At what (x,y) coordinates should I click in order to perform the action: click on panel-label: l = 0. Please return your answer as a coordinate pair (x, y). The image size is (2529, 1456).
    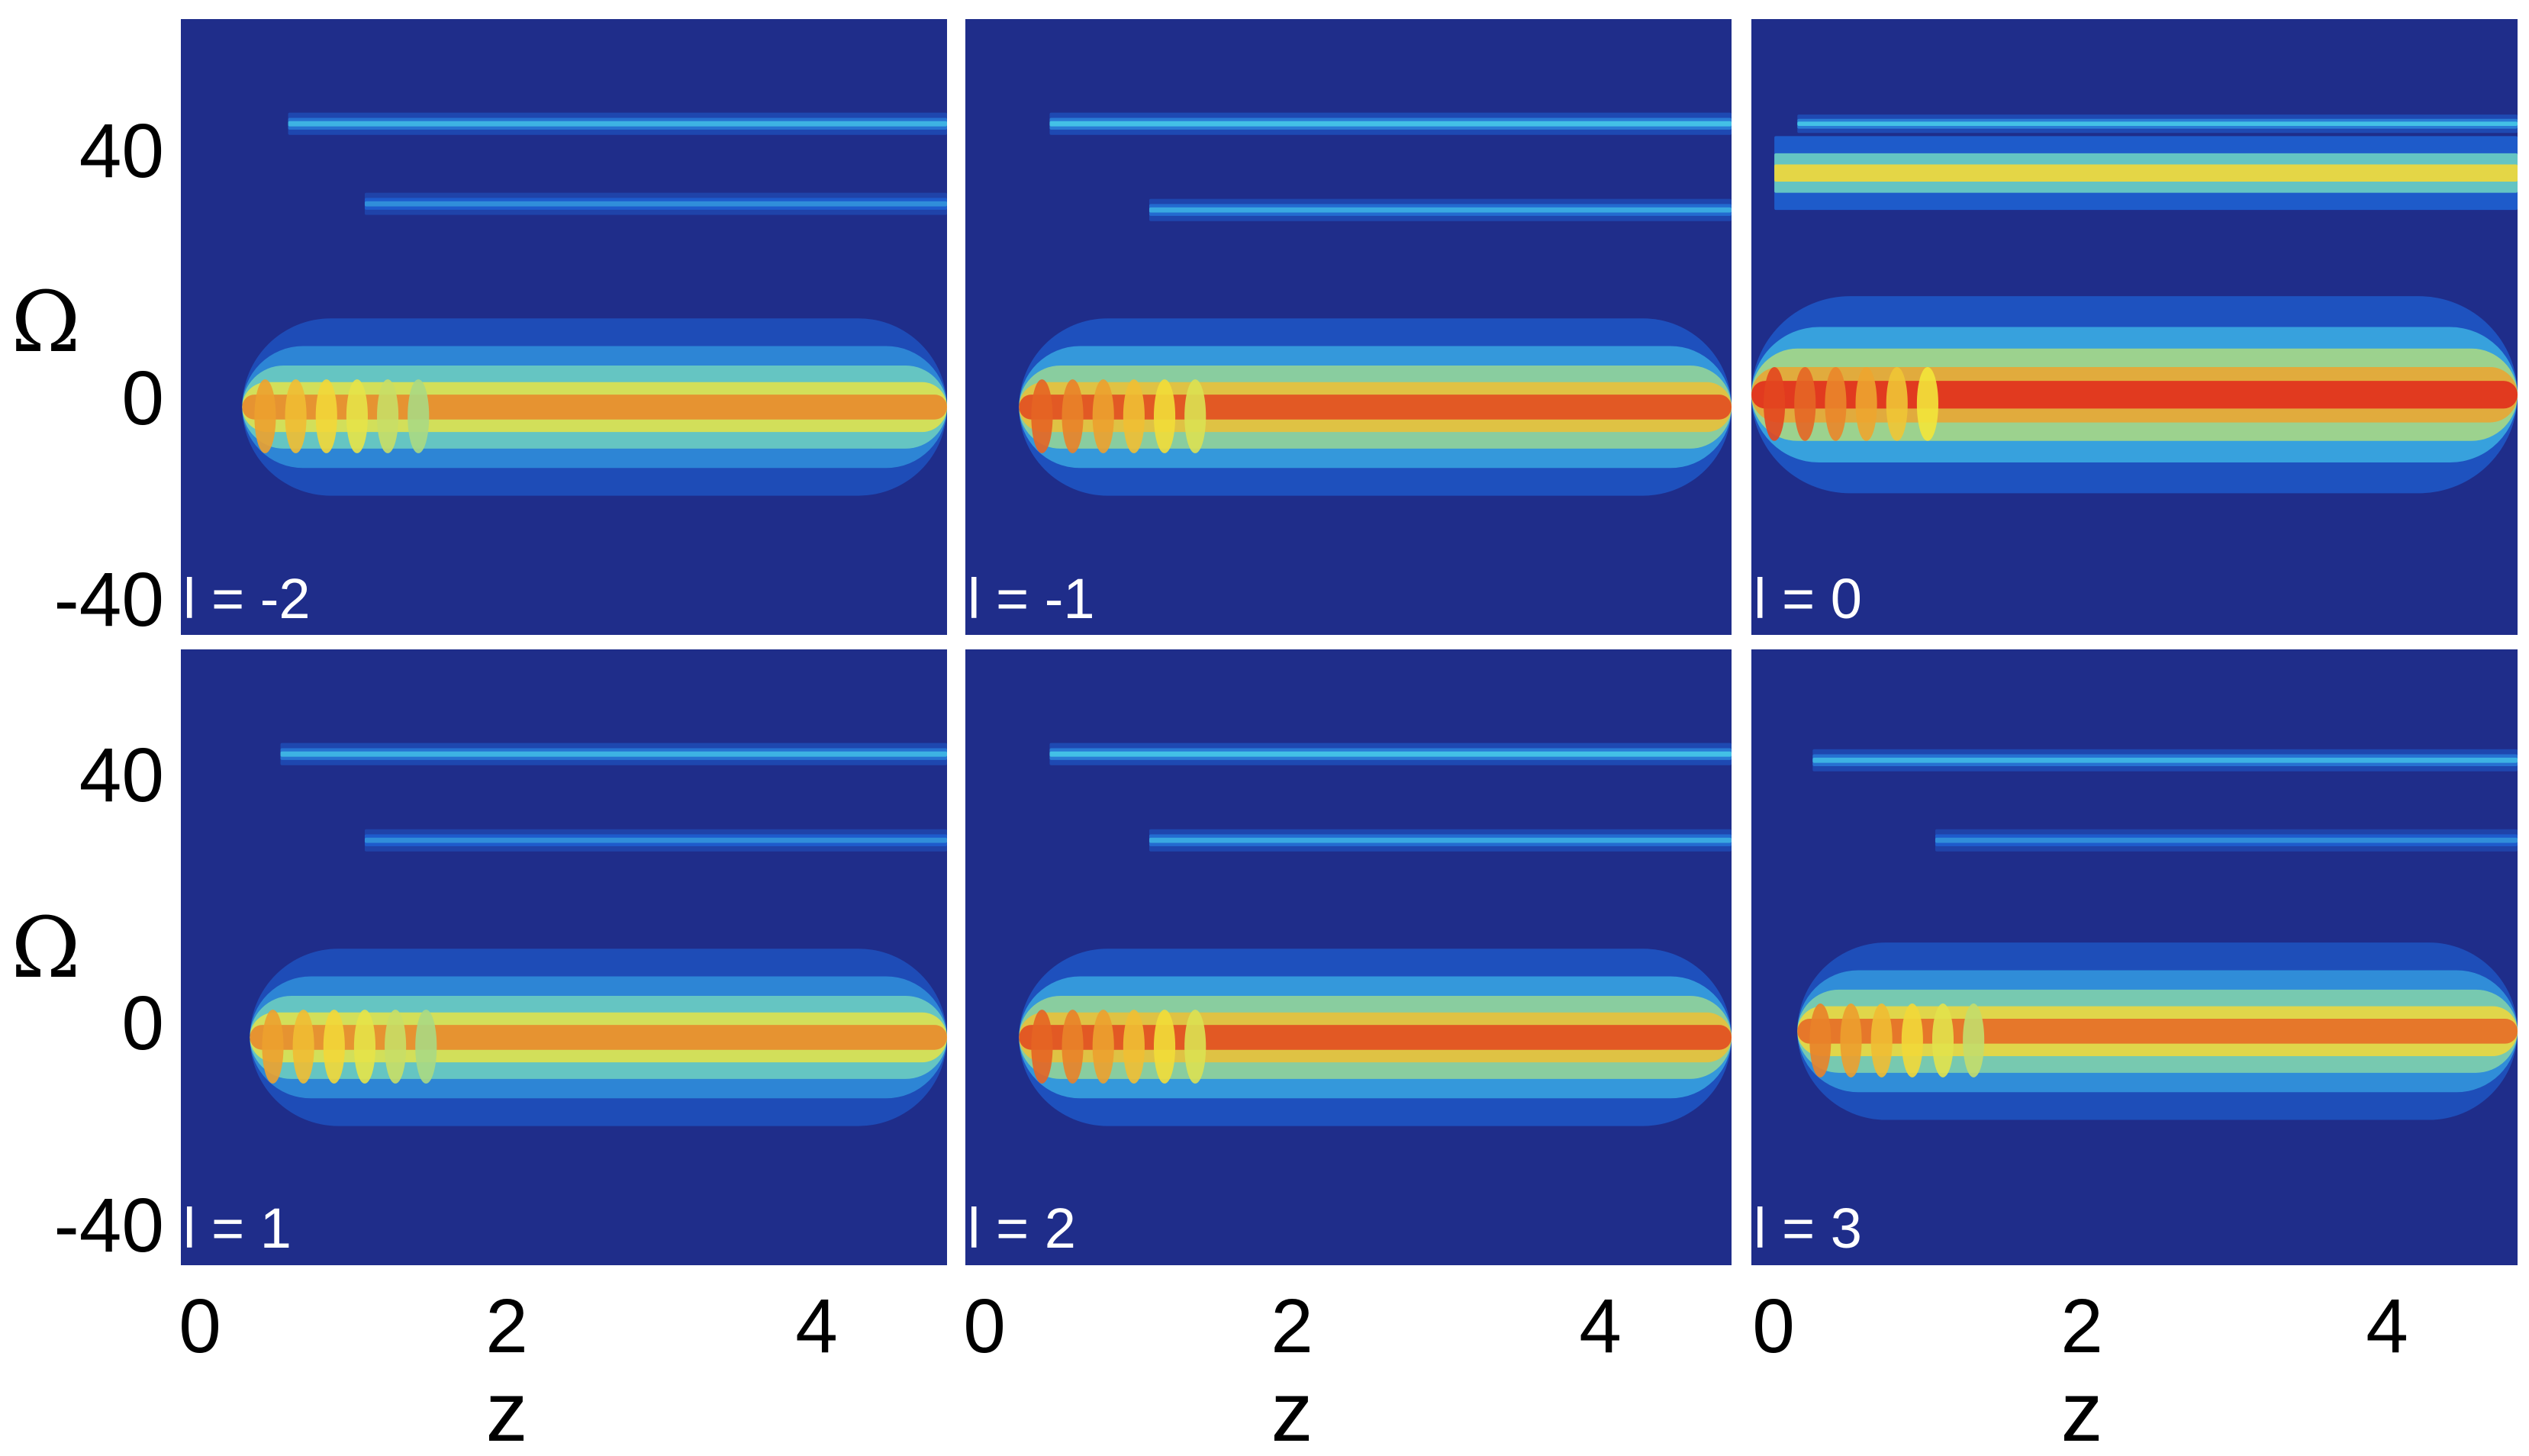
    Looking at the image, I should click on (1808, 598).